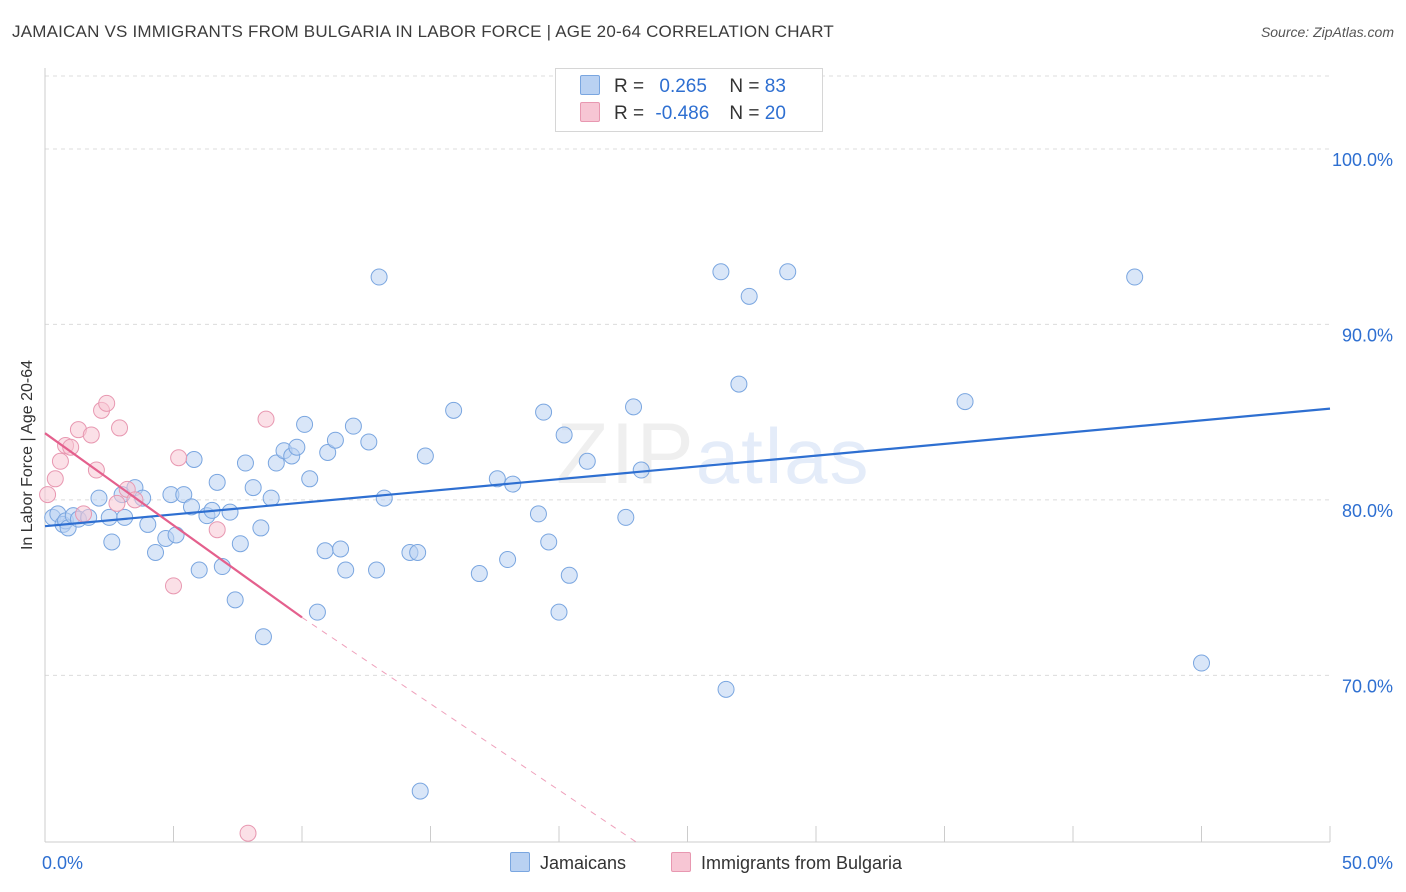 Image resolution: width=1406 pixels, height=892 pixels. Describe the element at coordinates (1367, 863) in the screenshot. I see `x-tick-label: 50.0%` at that location.